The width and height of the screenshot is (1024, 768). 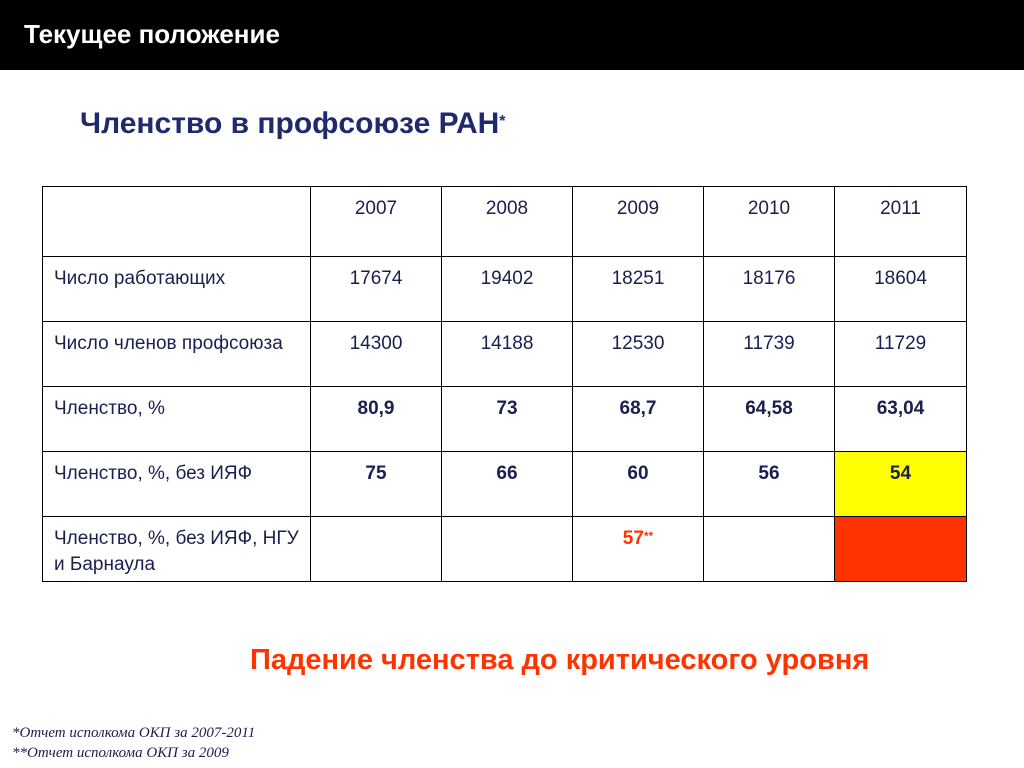 I want to click on table-corner-cell, so click(x=176, y=221).